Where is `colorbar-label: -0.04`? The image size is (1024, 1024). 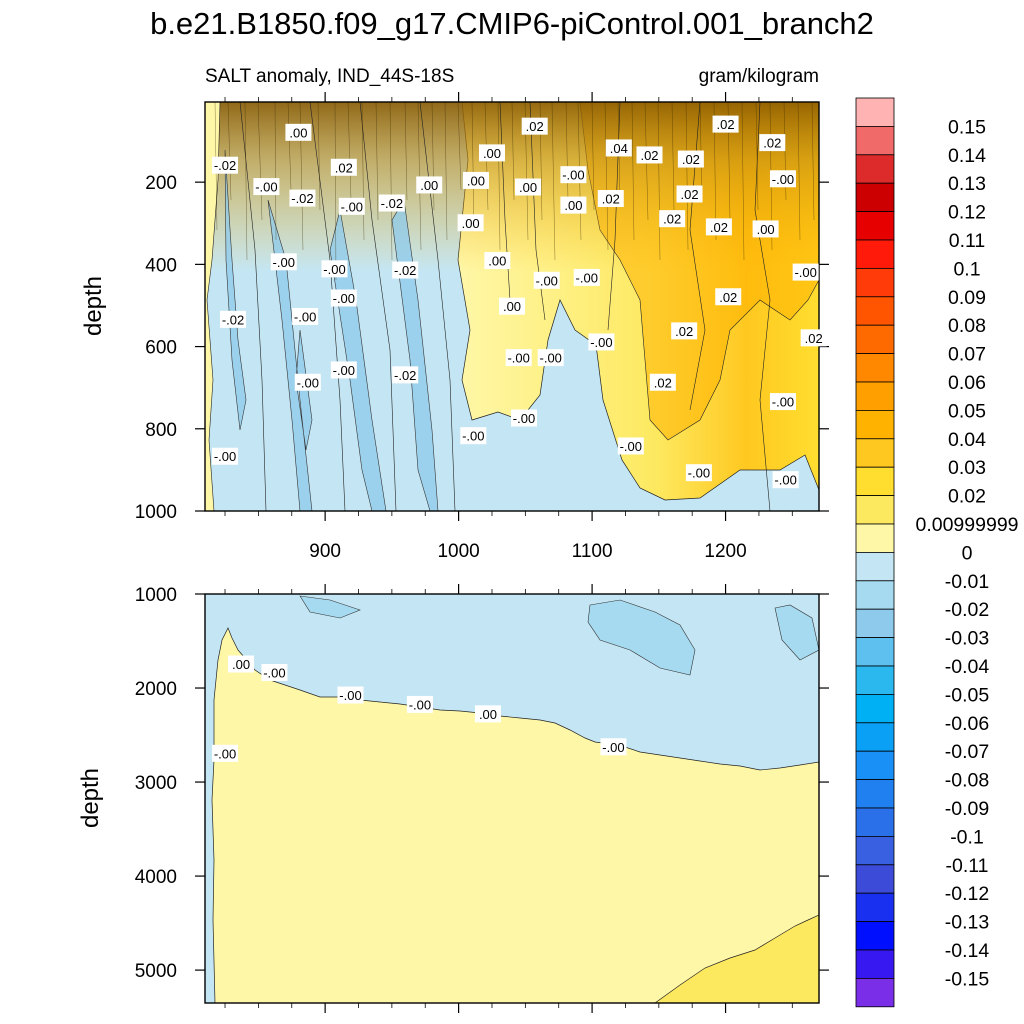
colorbar-label: -0.04 is located at coordinates (967, 667).